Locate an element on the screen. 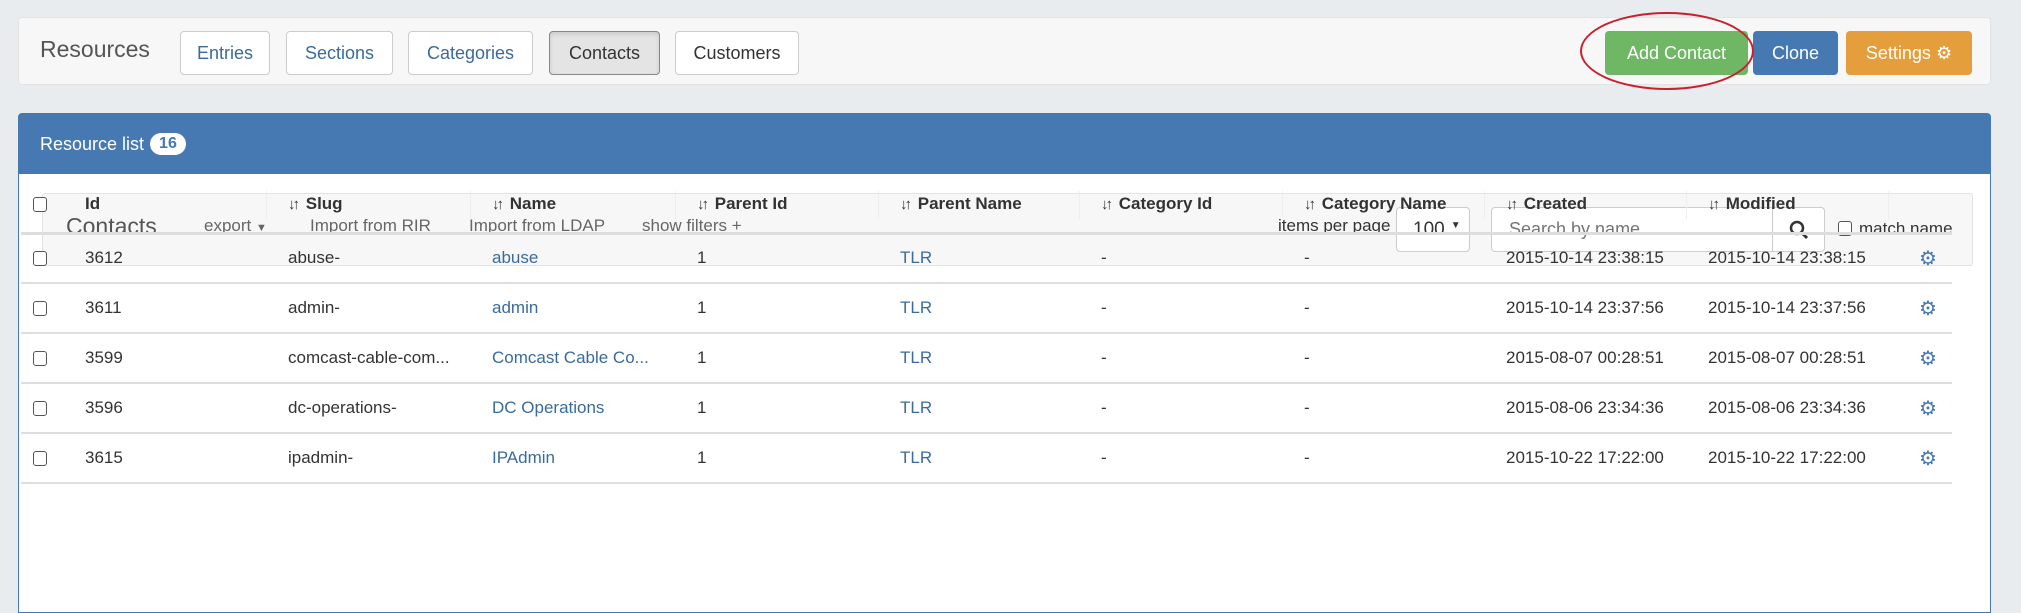 The height and width of the screenshot is (613, 2021). id-value: 3599 is located at coordinates (104, 357).